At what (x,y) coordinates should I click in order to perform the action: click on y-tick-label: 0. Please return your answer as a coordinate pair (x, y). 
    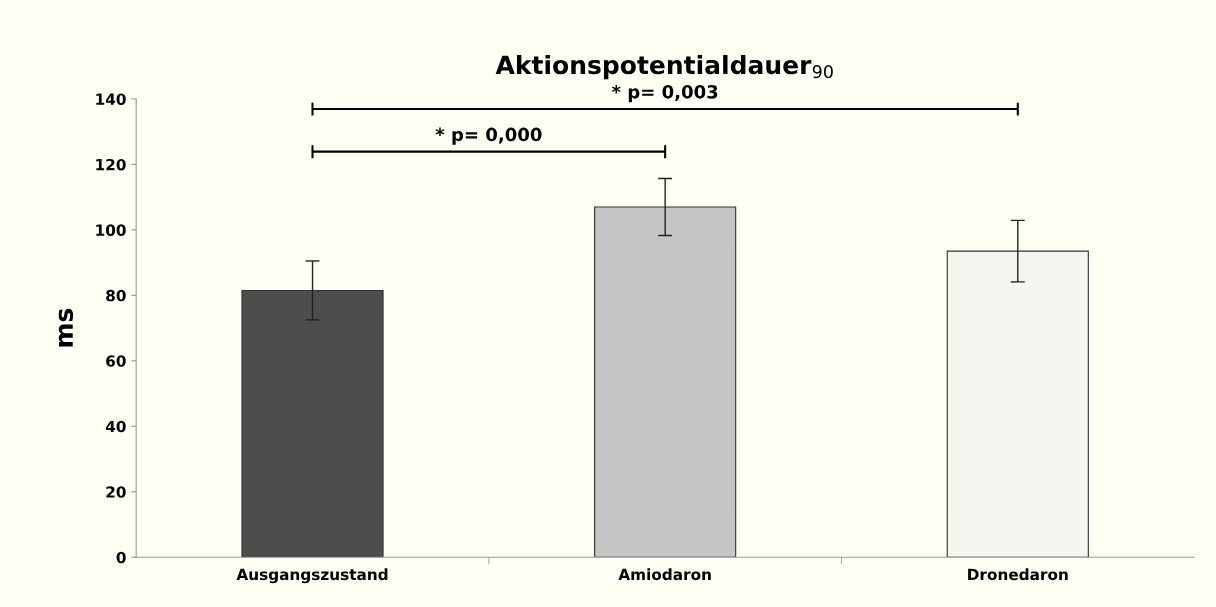
    Looking at the image, I should click on (121, 557).